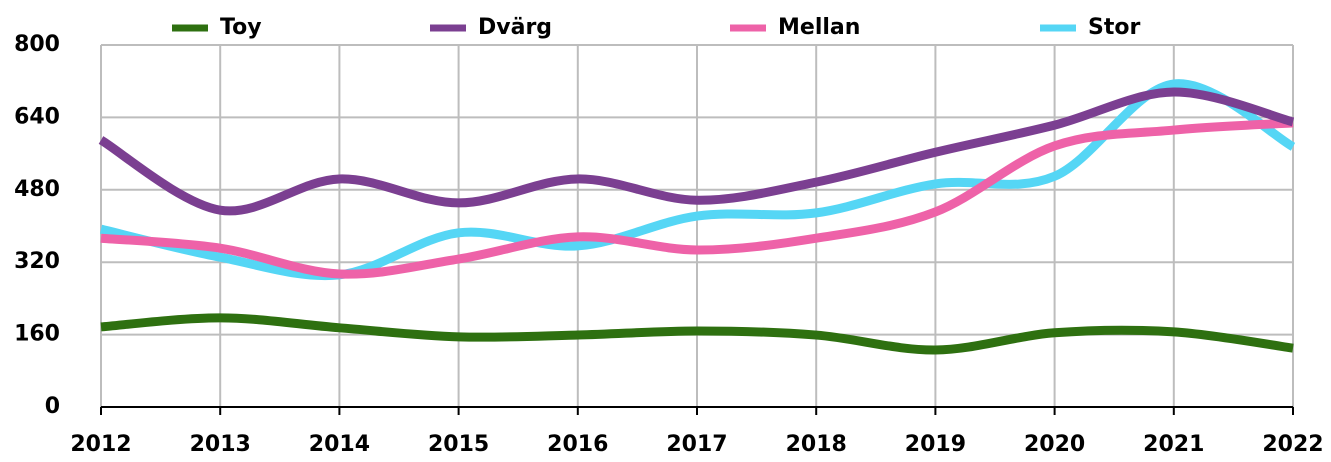  I want to click on x-tick-label: 2021, so click(1173, 444).